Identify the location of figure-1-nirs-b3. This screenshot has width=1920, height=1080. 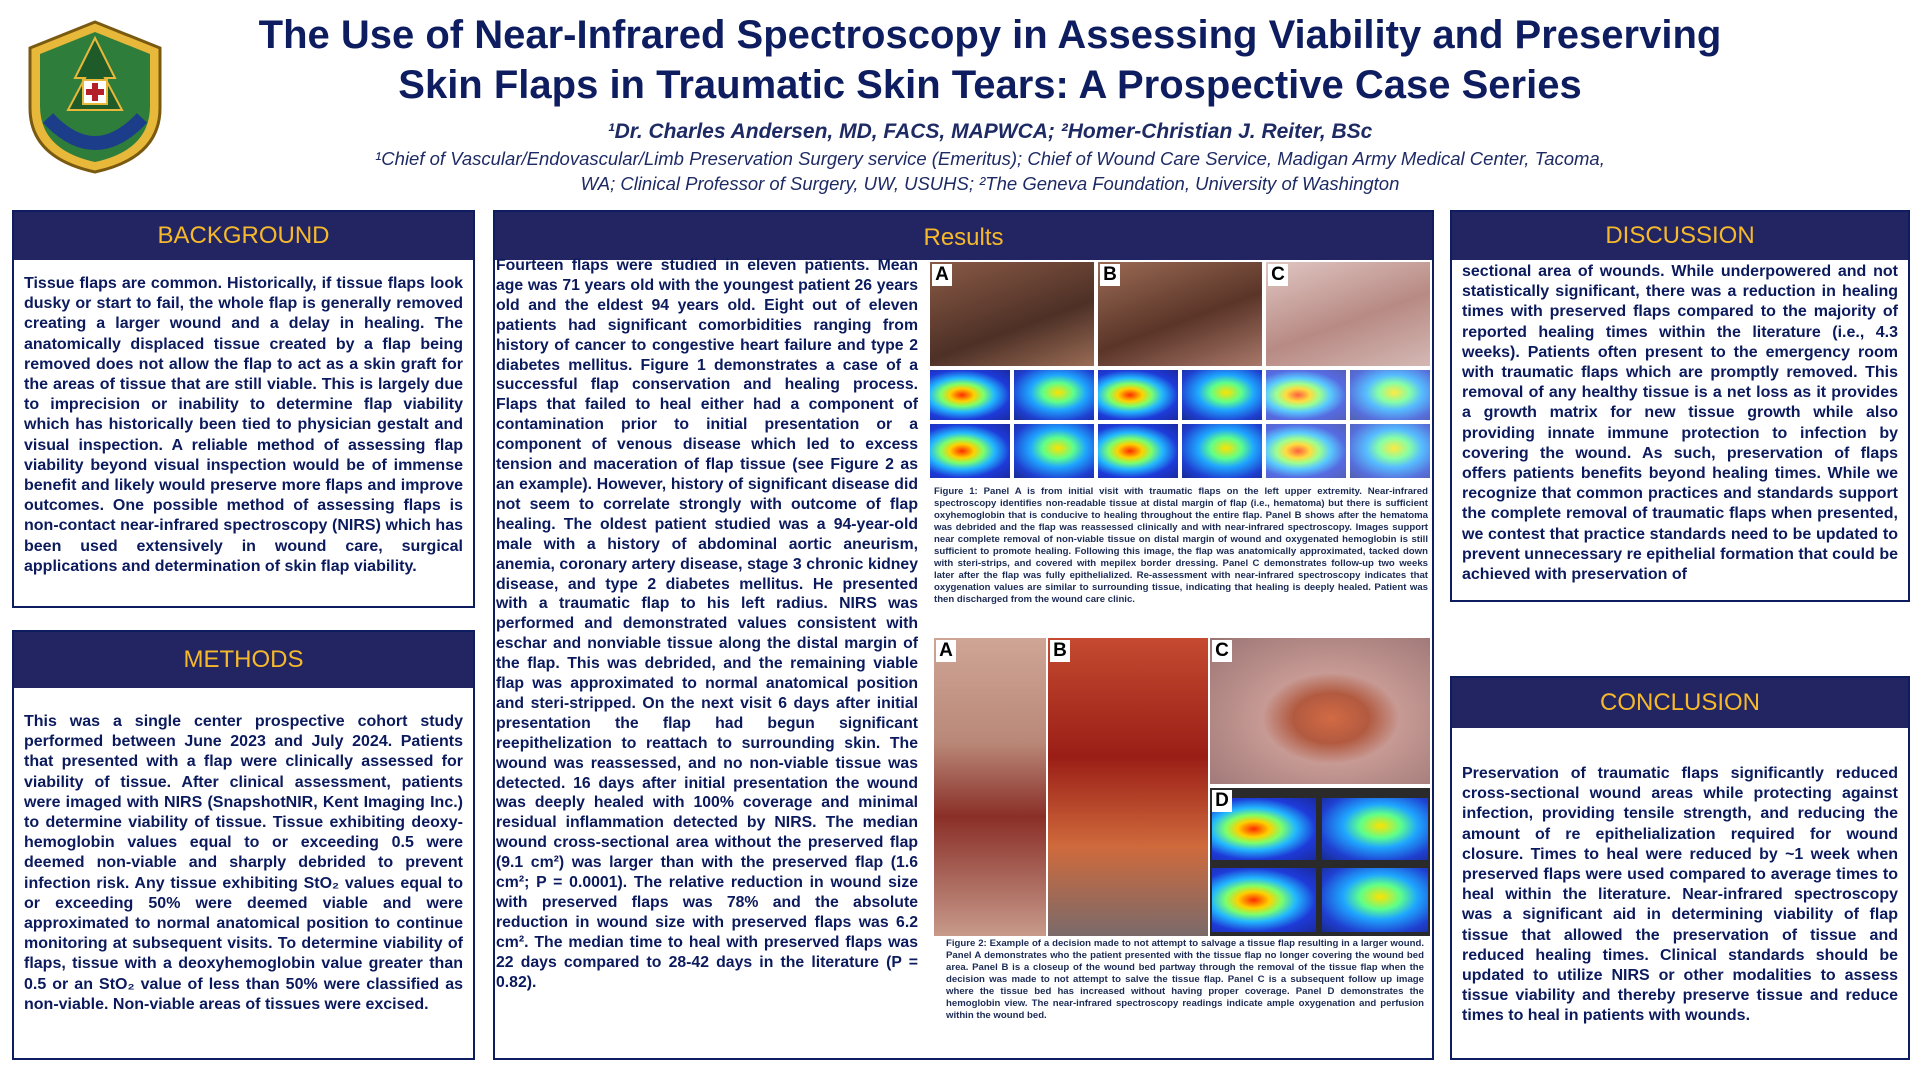
(1138, 451).